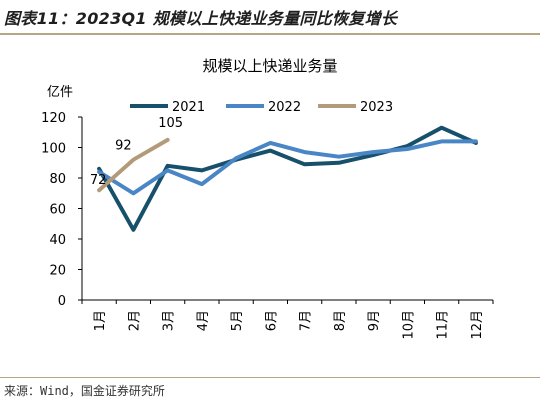 Image resolution: width=540 pixels, height=403 pixels. What do you see at coordinates (53, 118) in the screenshot?
I see `y-tick-label-6: 120` at bounding box center [53, 118].